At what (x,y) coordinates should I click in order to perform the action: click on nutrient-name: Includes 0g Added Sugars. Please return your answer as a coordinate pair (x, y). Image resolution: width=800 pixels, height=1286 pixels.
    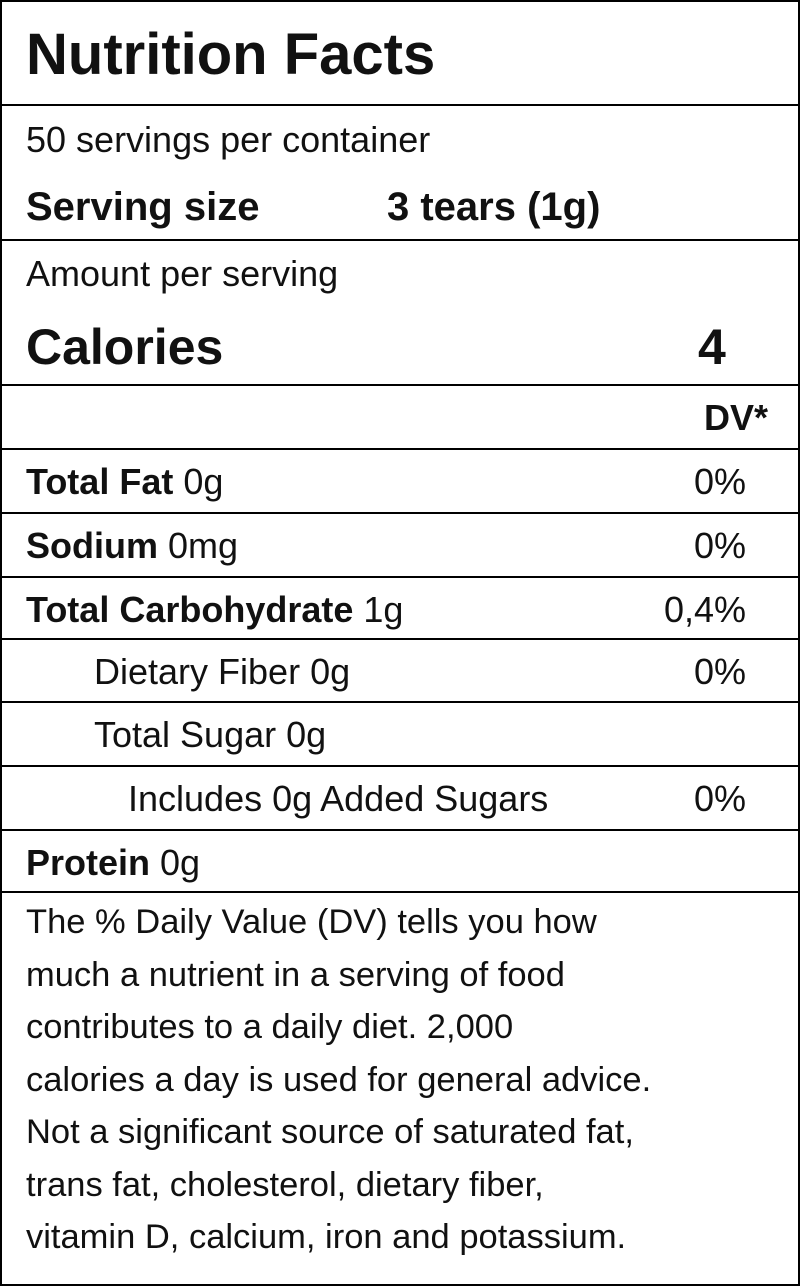
    Looking at the image, I should click on (338, 799).